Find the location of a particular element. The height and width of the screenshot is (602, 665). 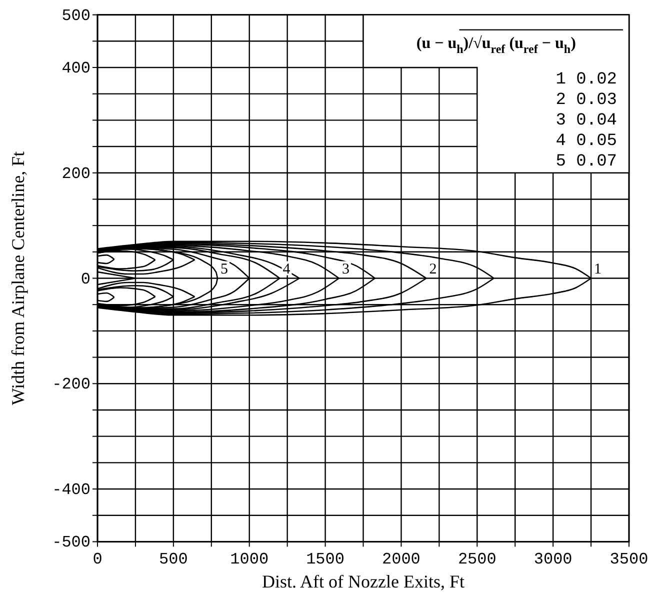

y-tick-label: 200 is located at coordinates (76, 173).